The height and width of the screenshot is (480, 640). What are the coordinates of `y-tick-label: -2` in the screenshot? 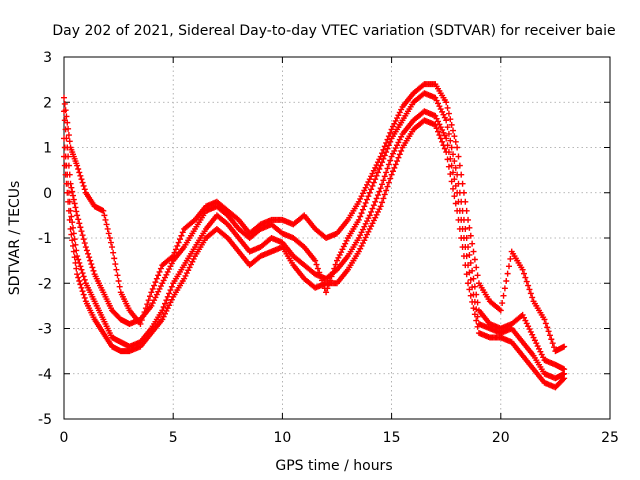 It's located at (45, 284).